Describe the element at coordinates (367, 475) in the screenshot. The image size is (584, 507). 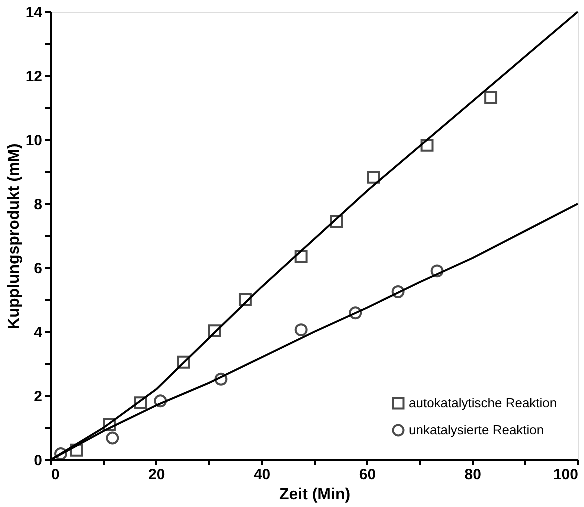
I see `x-tick-label: 60` at that location.